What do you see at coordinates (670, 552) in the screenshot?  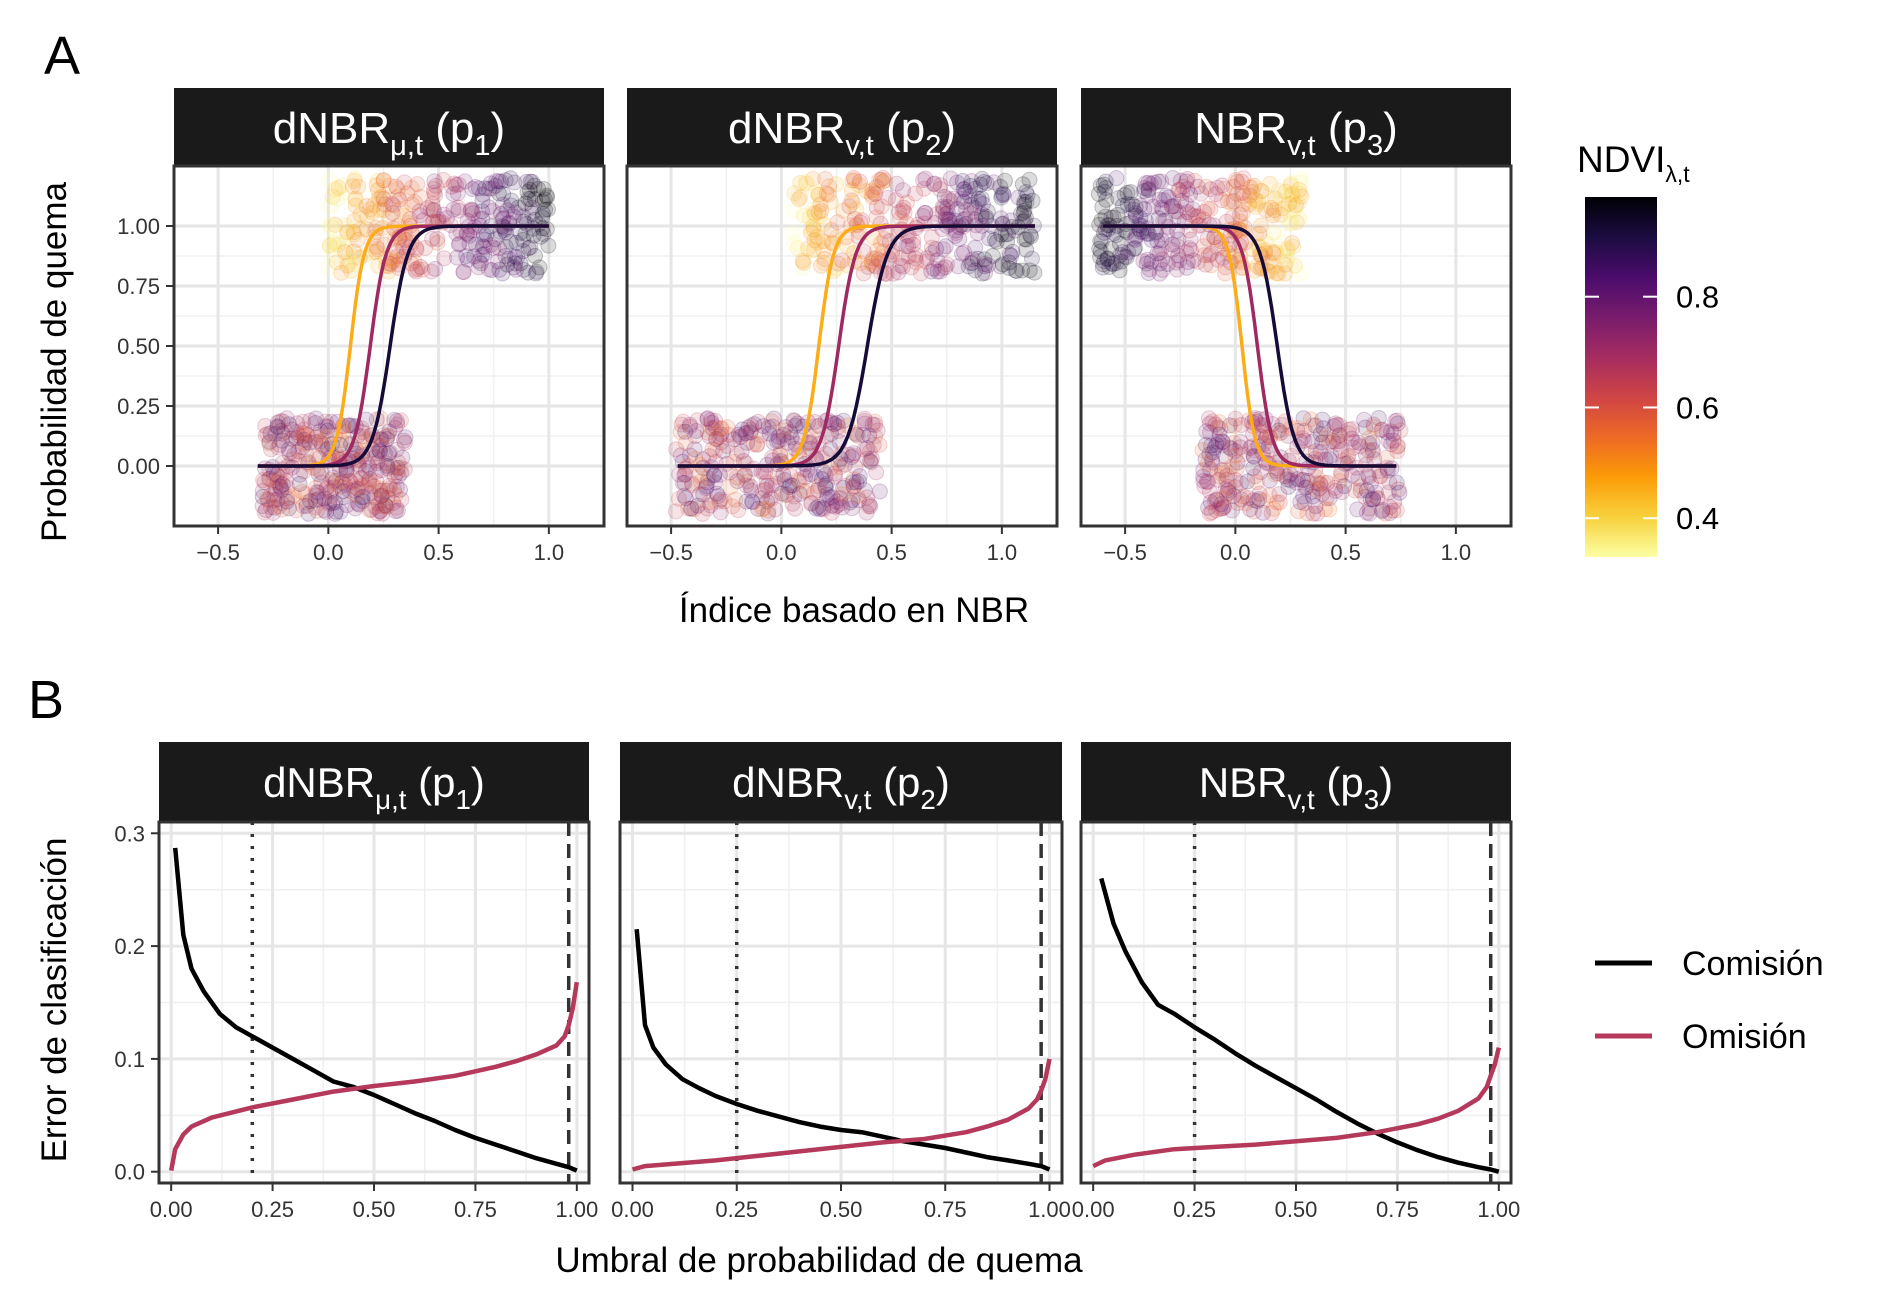 I see `x-tick-label: −0.5` at bounding box center [670, 552].